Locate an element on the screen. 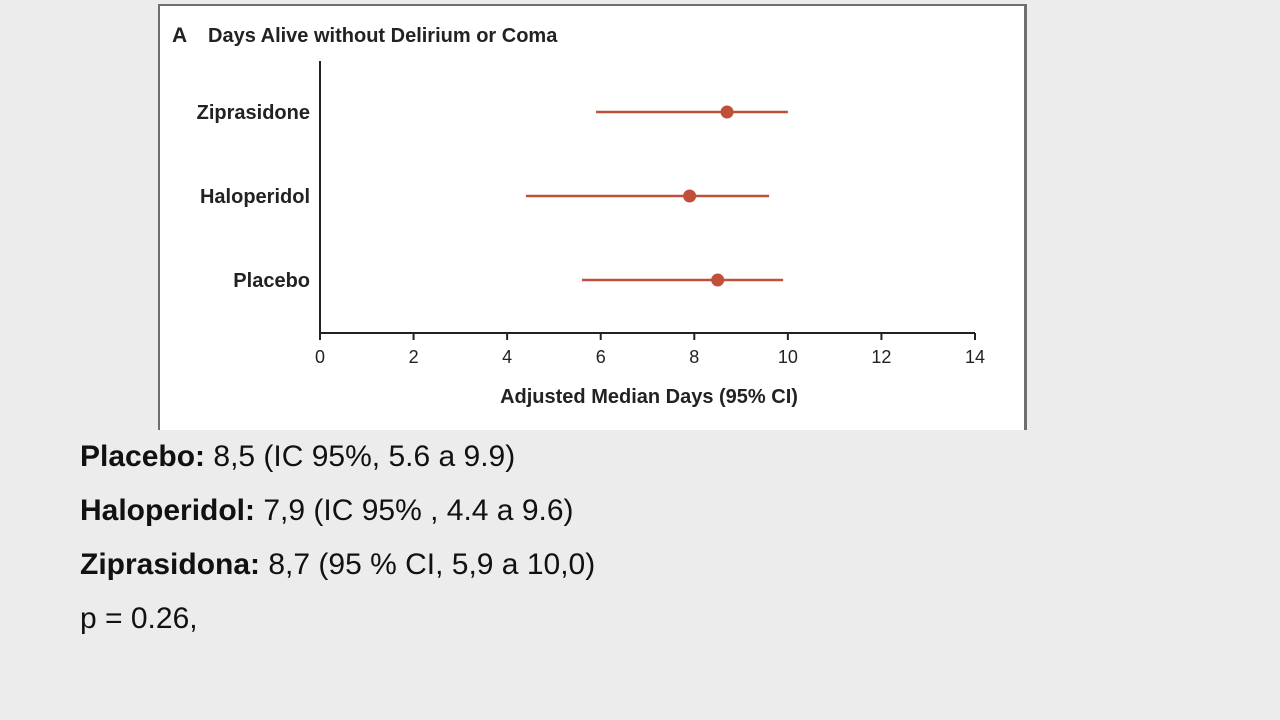  result-text: 7,9 (IC 95% , 4.4 a 9.6) is located at coordinates (414, 510).